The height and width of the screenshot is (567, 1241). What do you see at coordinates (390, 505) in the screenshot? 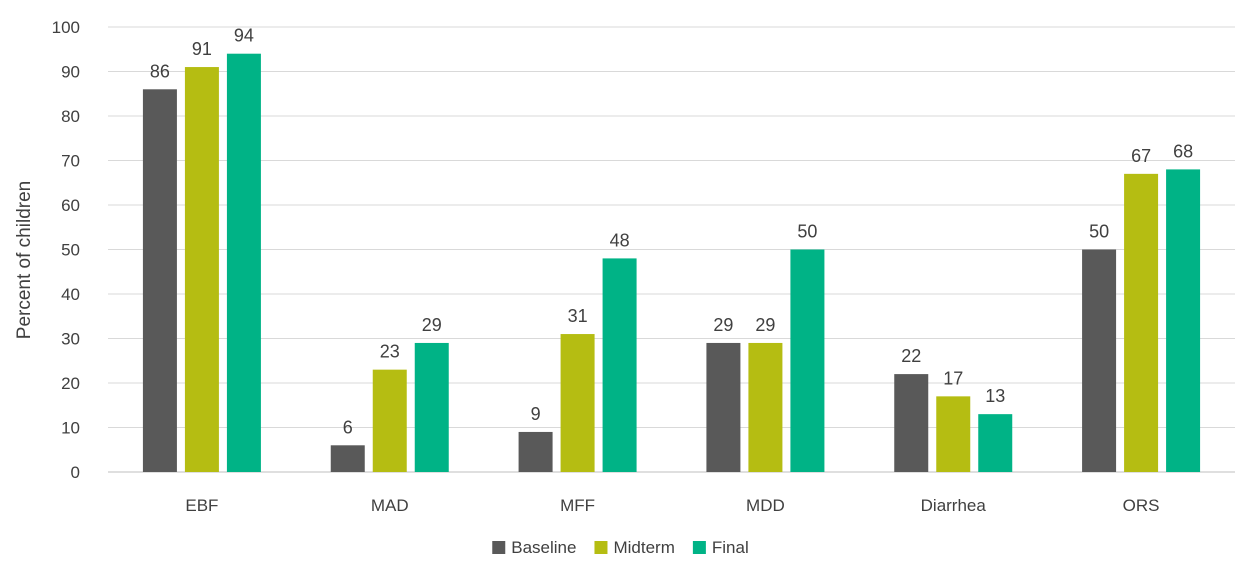
I see `x-category-label: MAD` at bounding box center [390, 505].